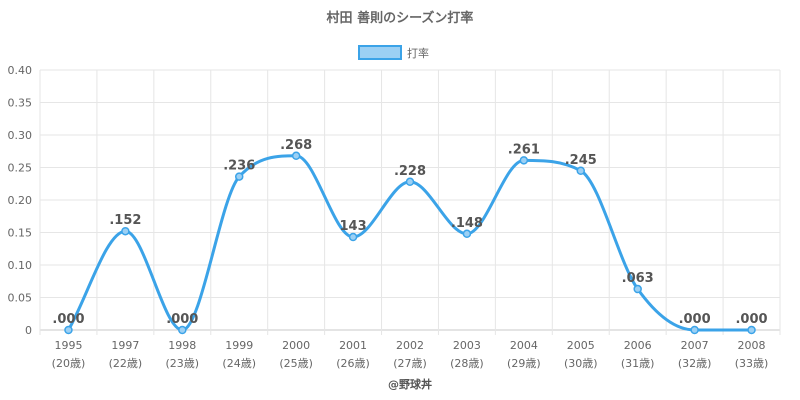 The height and width of the screenshot is (400, 800). I want to click on x-tick-sublabel: (30歳), so click(581, 363).